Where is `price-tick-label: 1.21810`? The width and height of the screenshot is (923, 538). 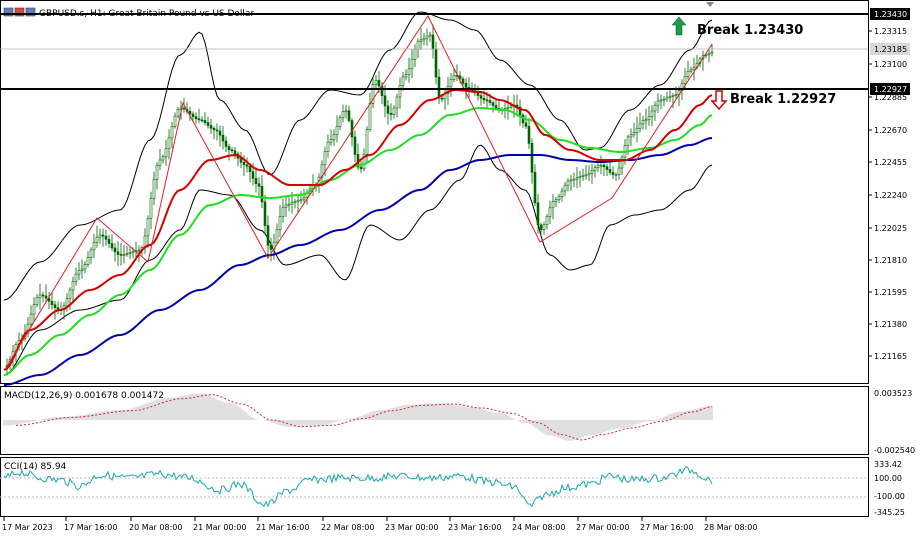 price-tick-label: 1.21810 is located at coordinates (890, 260).